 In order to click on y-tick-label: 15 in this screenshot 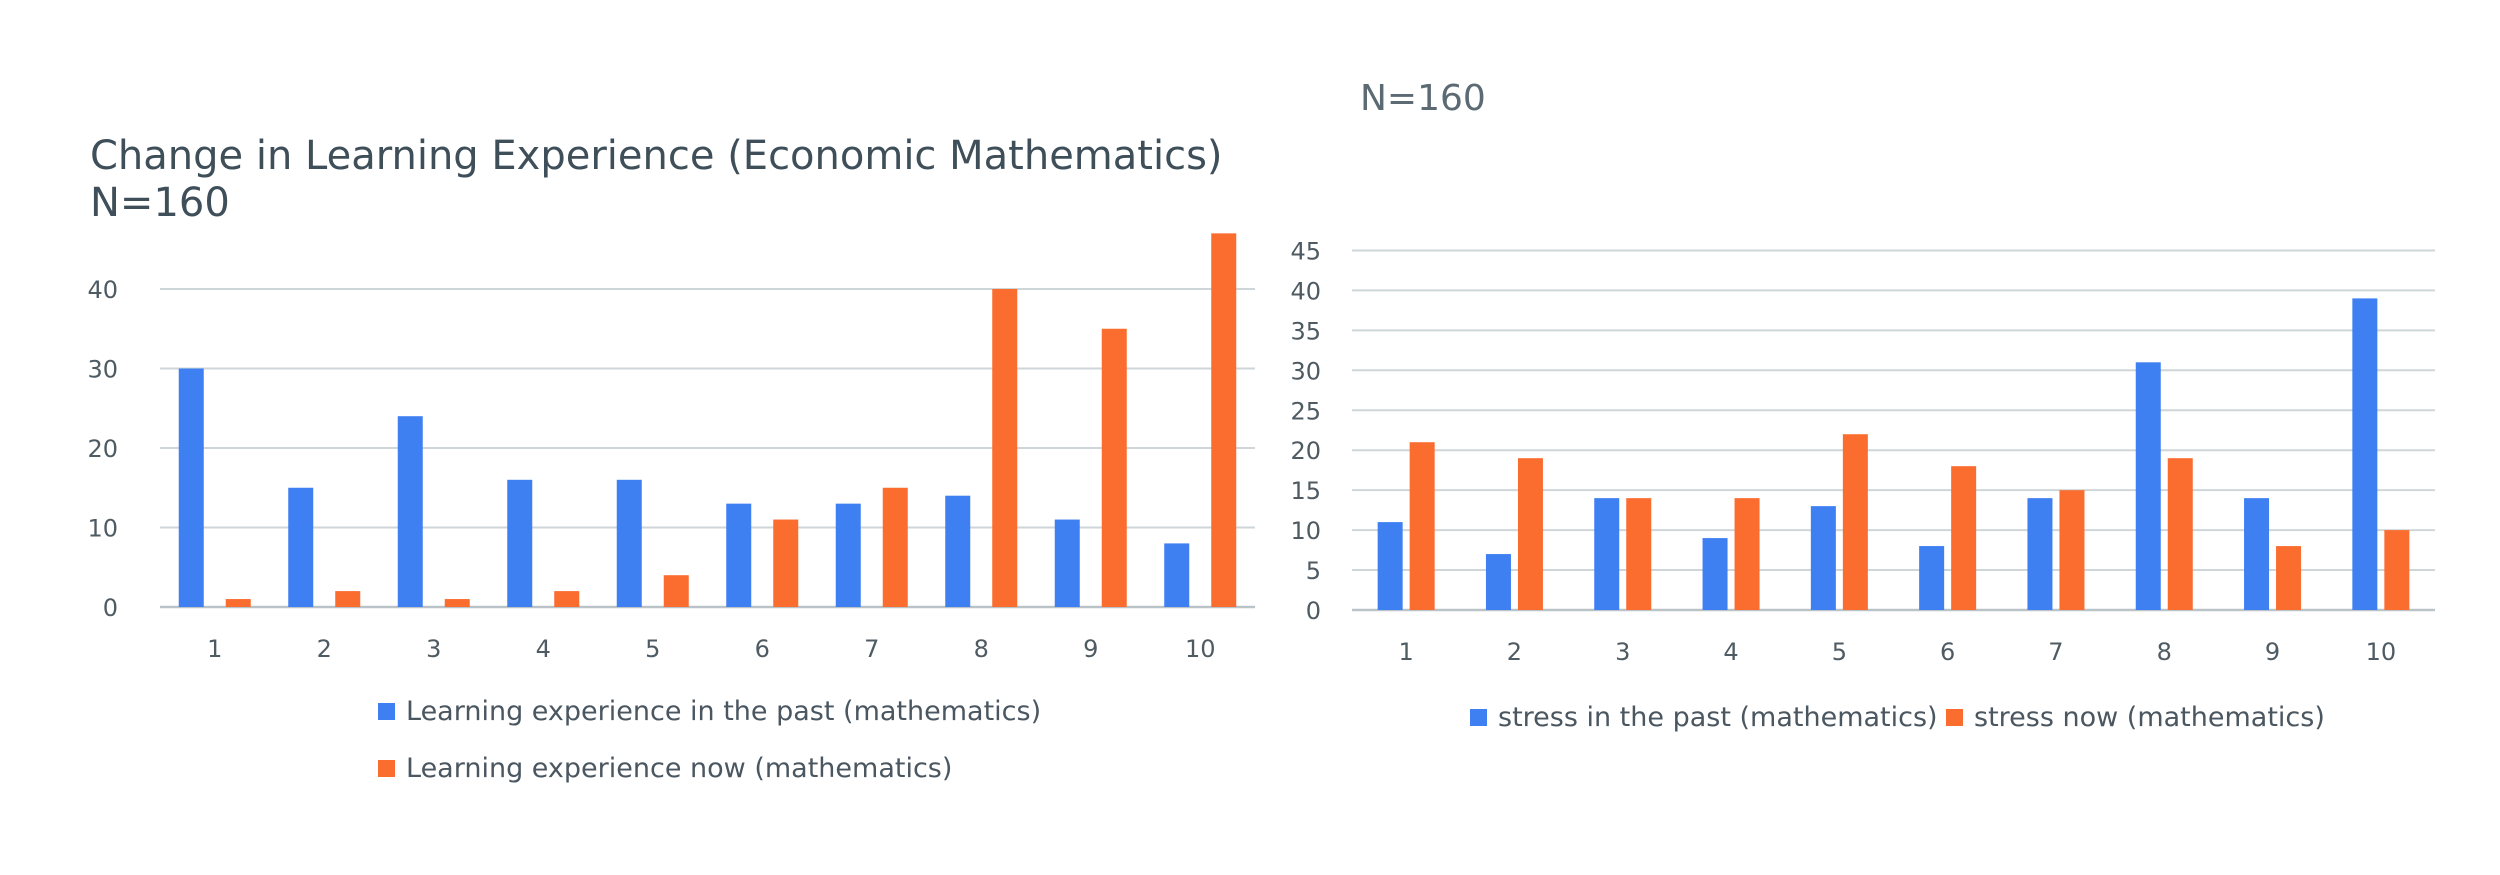, I will do `click(1305, 491)`.